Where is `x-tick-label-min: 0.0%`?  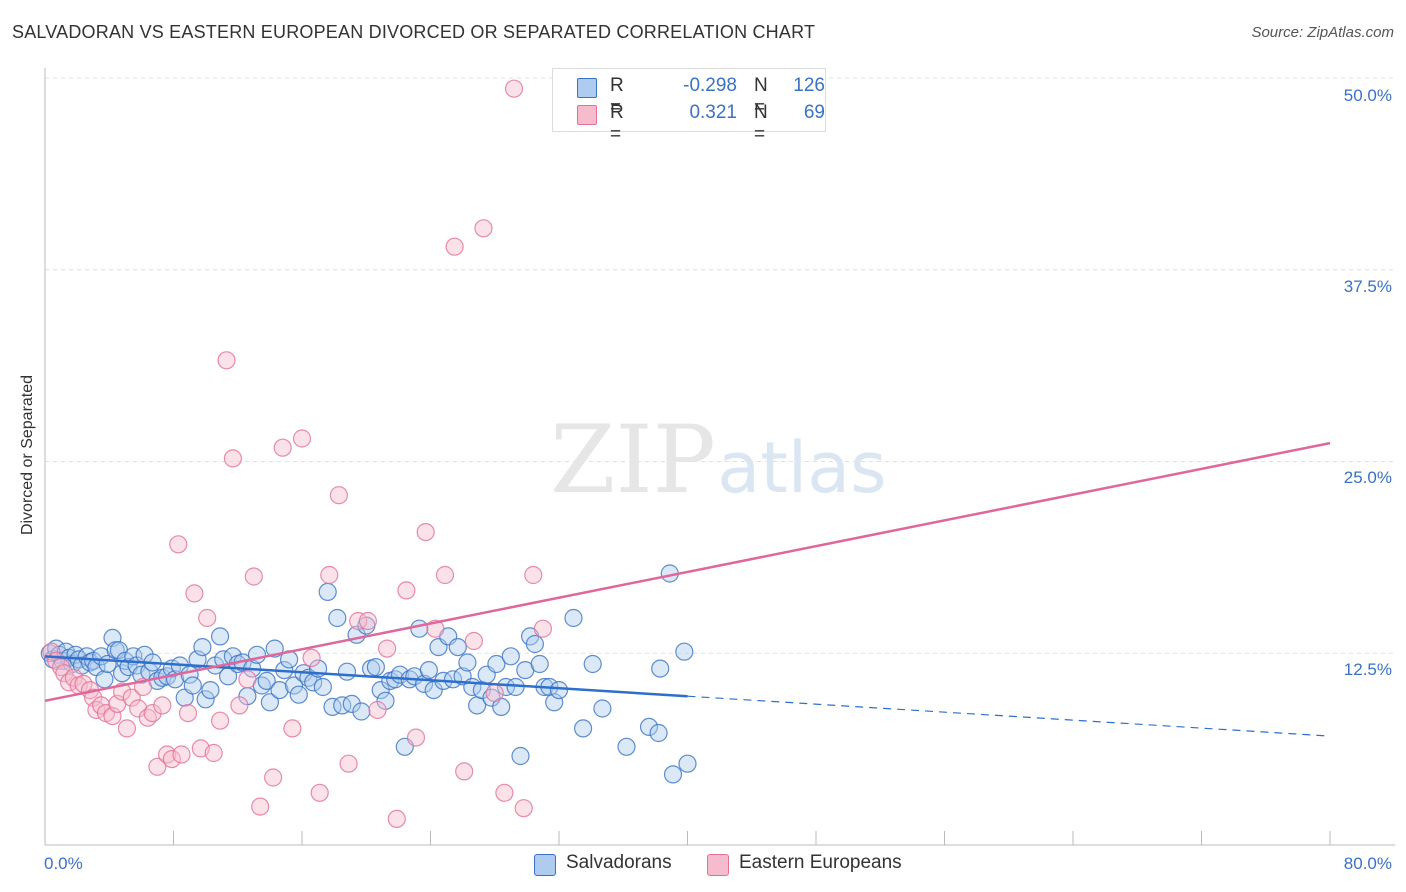
x-tick-label-min: 0.0% is located at coordinates (63, 863).